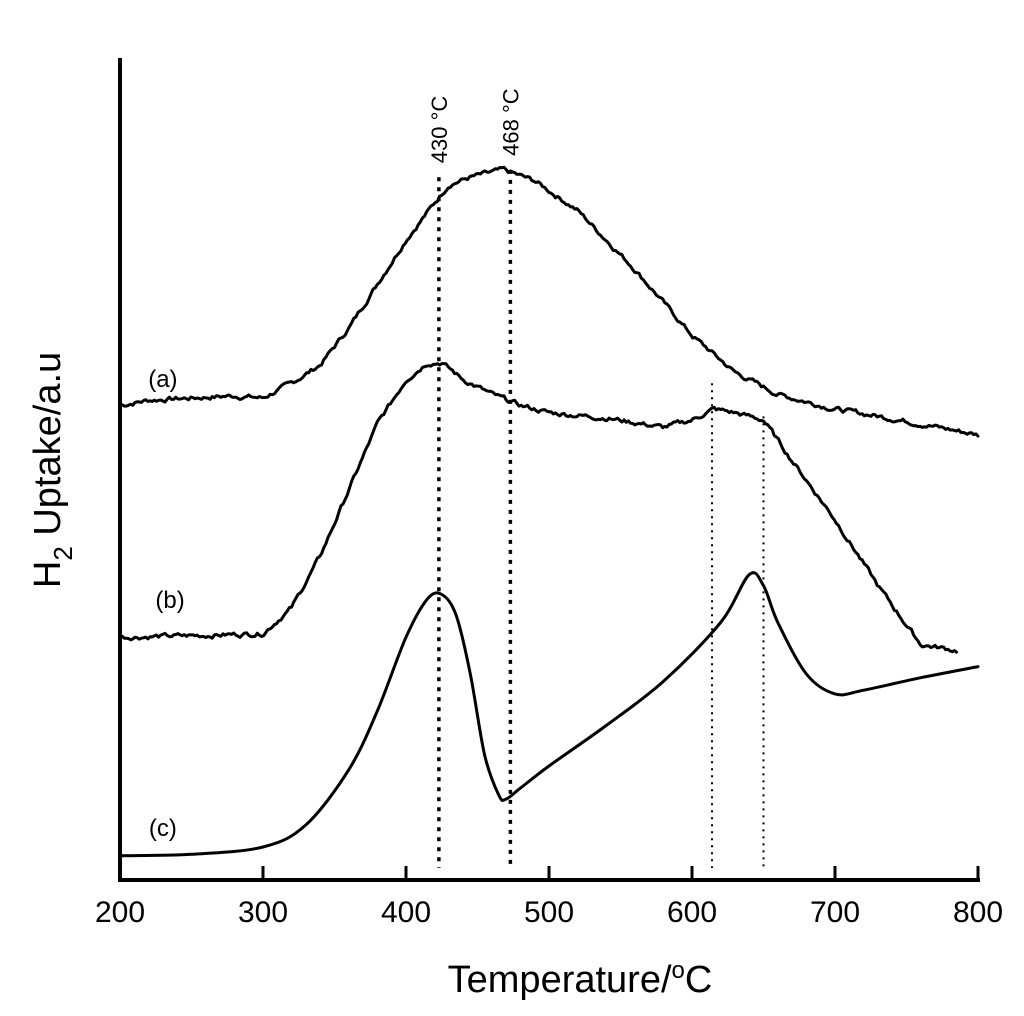  Describe the element at coordinates (692, 912) in the screenshot. I see `x-tick-label-600: 600` at that location.